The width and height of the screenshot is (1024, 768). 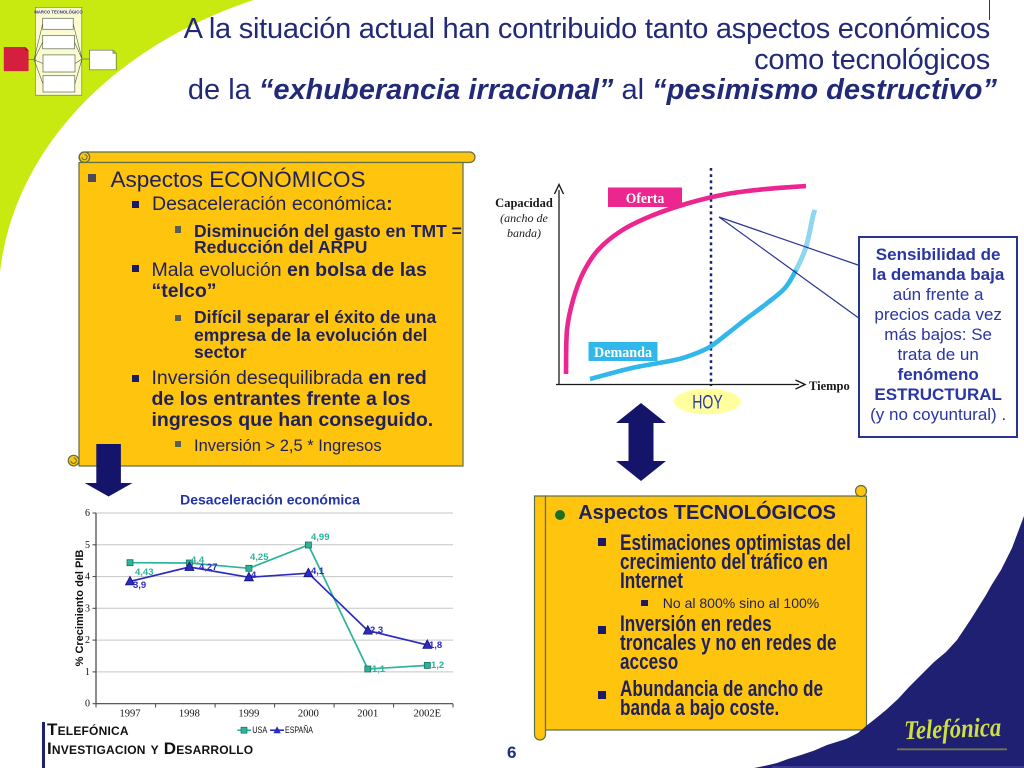 What do you see at coordinates (367, 714) in the screenshot?
I see `svg-text: 2001` at bounding box center [367, 714].